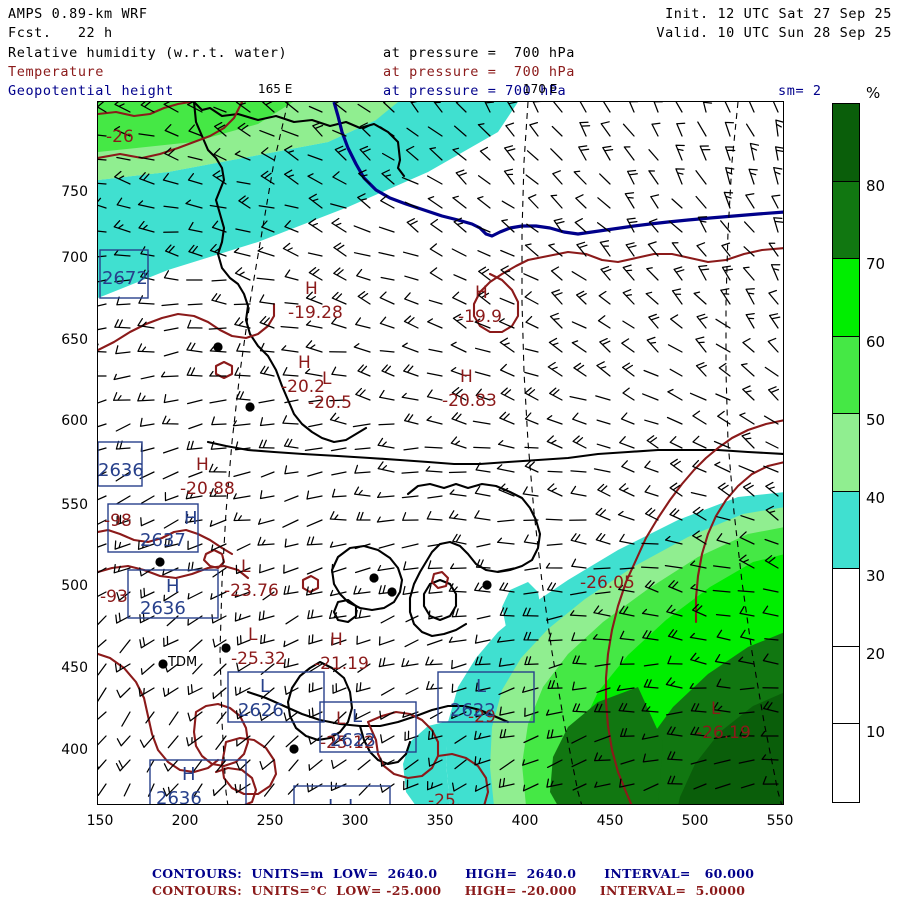 The image size is (900, 900). Describe the element at coordinates (780, 821) in the screenshot. I see `x-axis-tick: 550` at that location.